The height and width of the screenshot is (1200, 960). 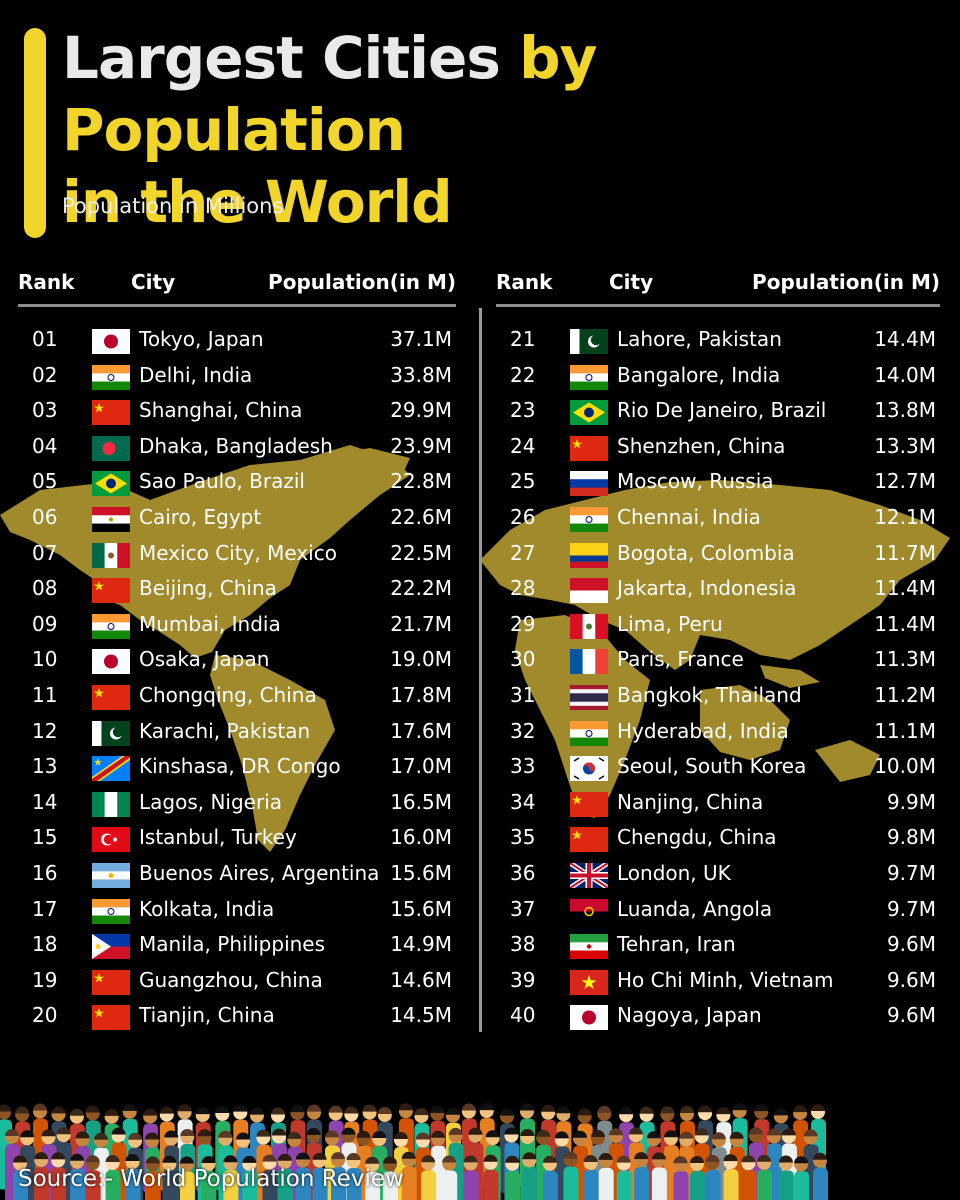 I want to click on population-cell: 14.9M, so click(x=421, y=944).